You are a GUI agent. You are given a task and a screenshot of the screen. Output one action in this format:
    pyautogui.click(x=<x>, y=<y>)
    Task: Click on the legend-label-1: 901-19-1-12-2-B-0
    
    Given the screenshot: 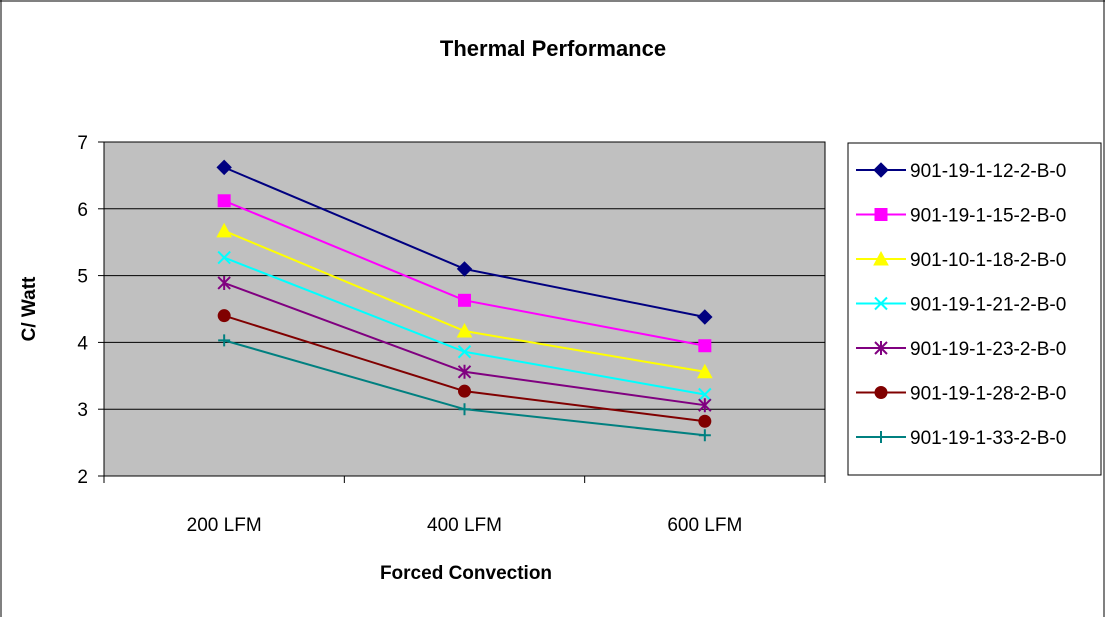 What is the action you would take?
    pyautogui.click(x=988, y=171)
    